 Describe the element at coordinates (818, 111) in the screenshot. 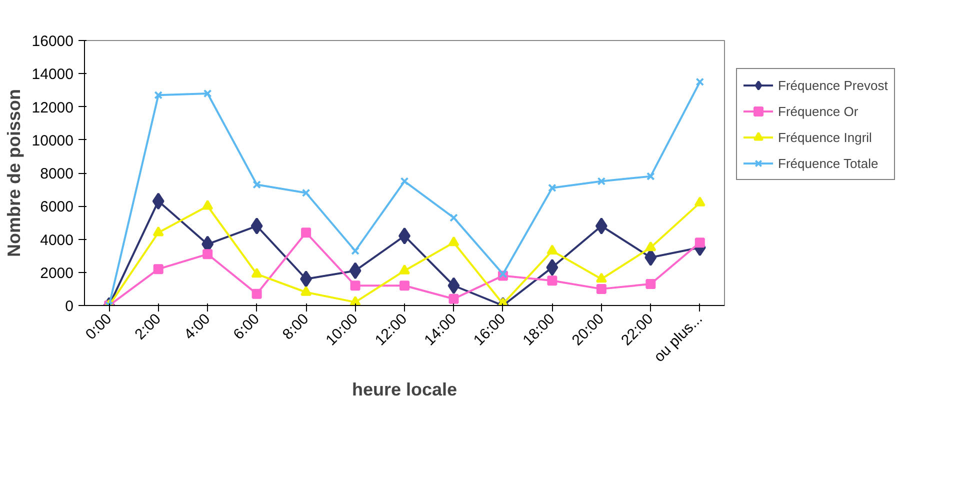

I see `legend-label: Fréquence Or` at that location.